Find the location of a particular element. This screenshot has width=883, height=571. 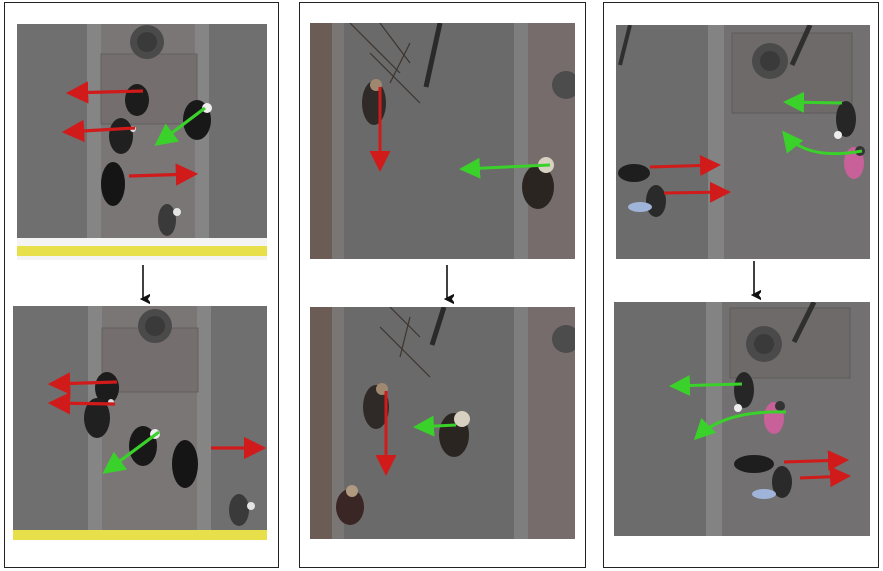

scene-2-before-frame is located at coordinates (442, 141).